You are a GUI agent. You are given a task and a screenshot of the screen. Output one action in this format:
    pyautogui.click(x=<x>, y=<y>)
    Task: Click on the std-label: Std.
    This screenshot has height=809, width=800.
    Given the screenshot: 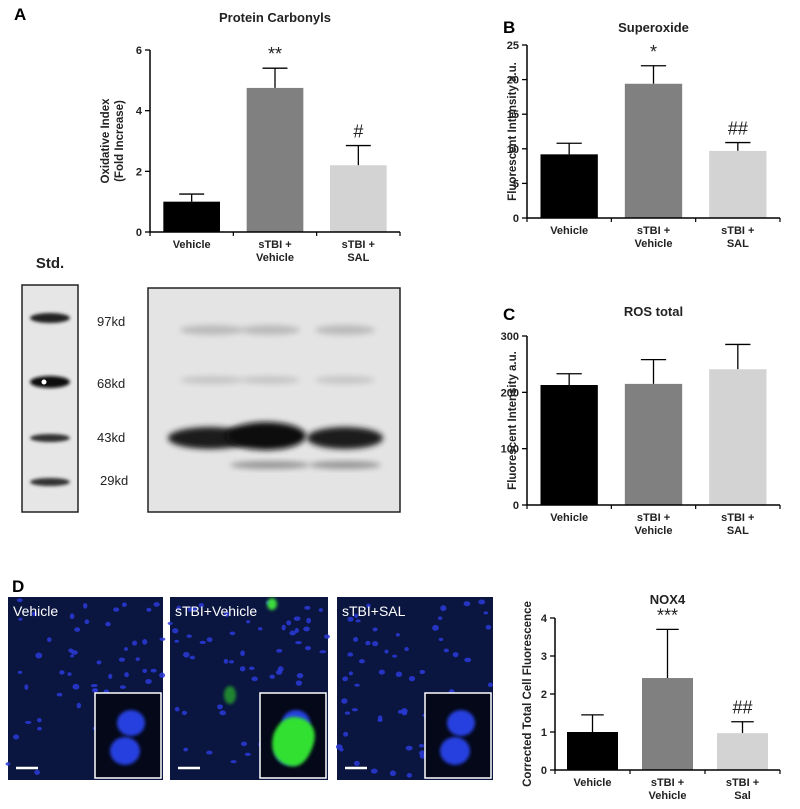 What is the action you would take?
    pyautogui.click(x=50, y=263)
    